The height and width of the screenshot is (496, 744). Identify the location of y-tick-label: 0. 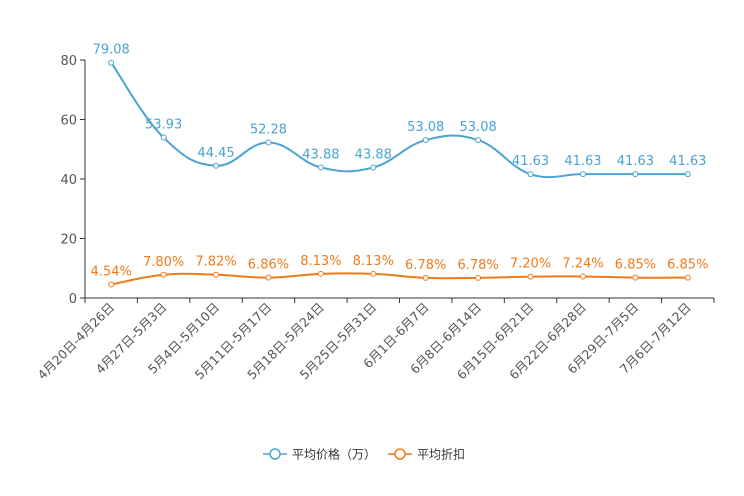
(73, 299).